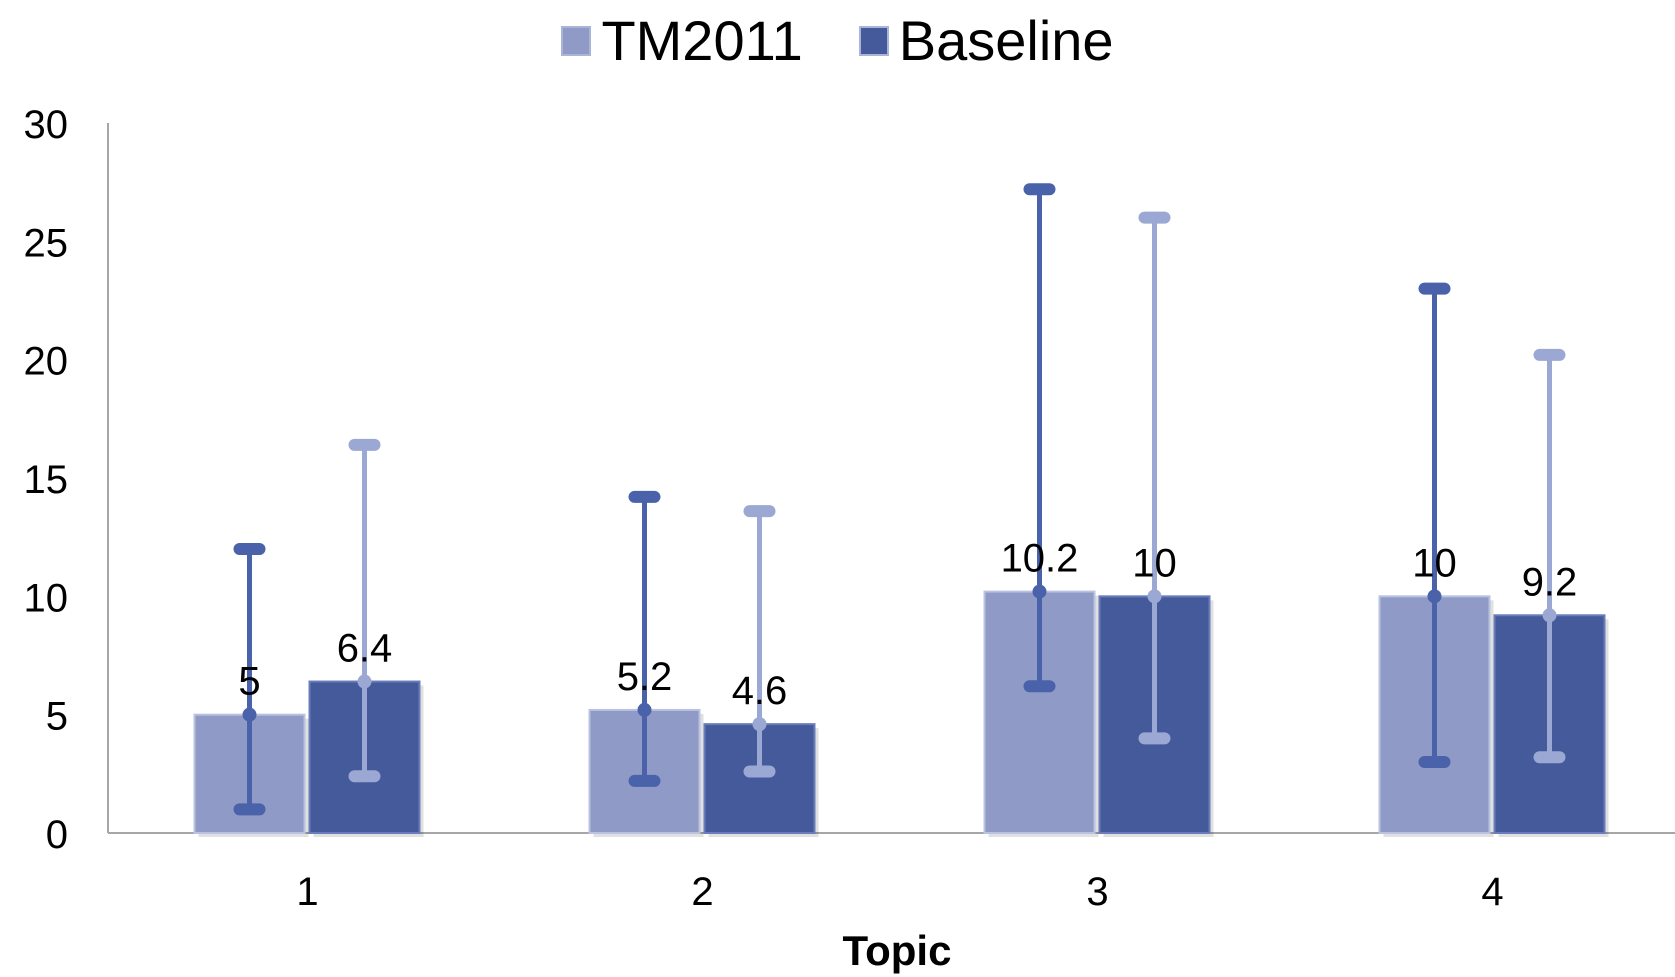  I want to click on legend-swatch-baseline, so click(873, 41).